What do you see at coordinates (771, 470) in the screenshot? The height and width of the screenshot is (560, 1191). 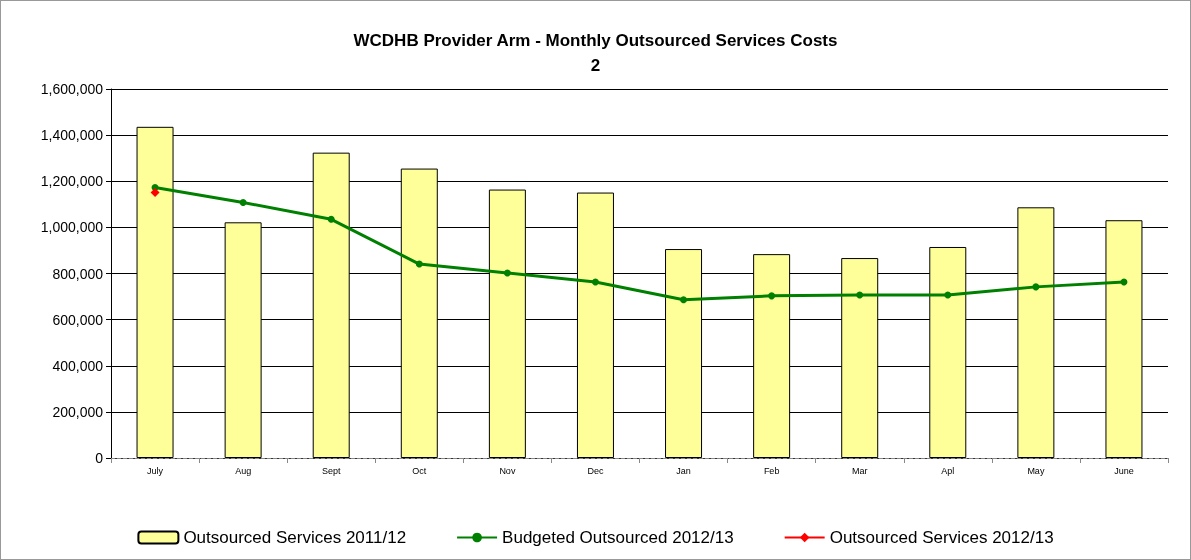 I see `x-tick-label: Feb` at bounding box center [771, 470].